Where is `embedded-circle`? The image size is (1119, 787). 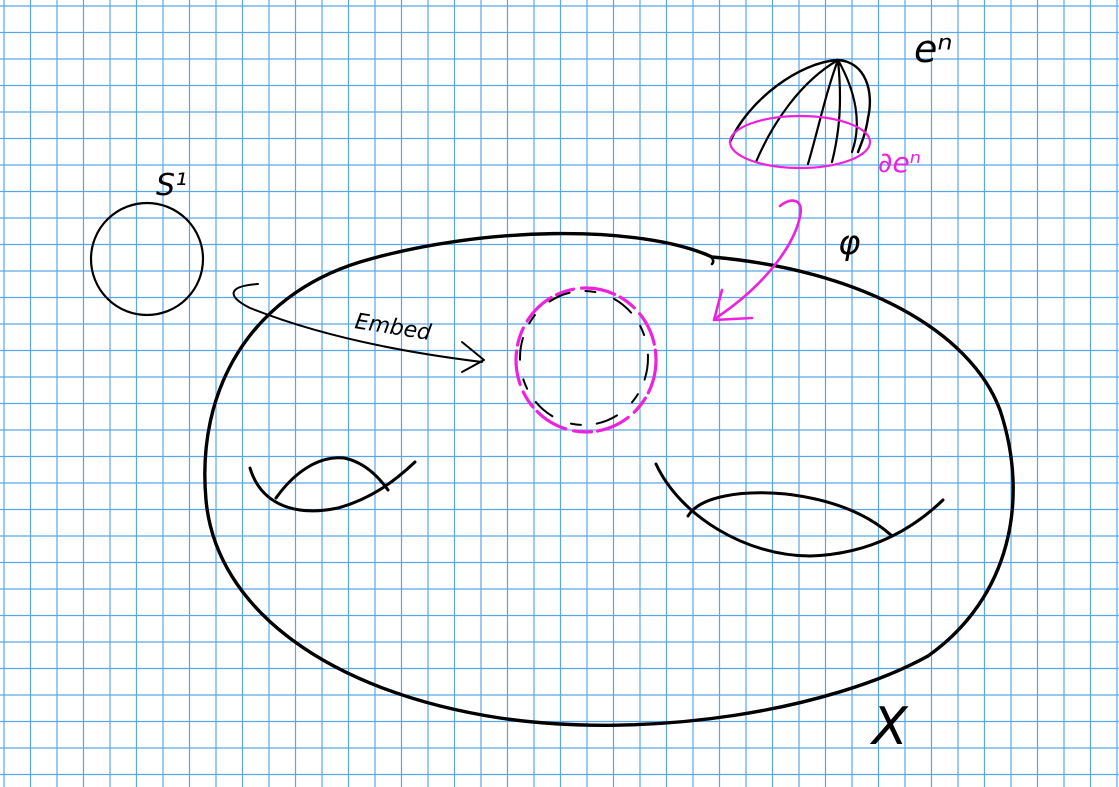
embedded-circle is located at coordinates (586, 360).